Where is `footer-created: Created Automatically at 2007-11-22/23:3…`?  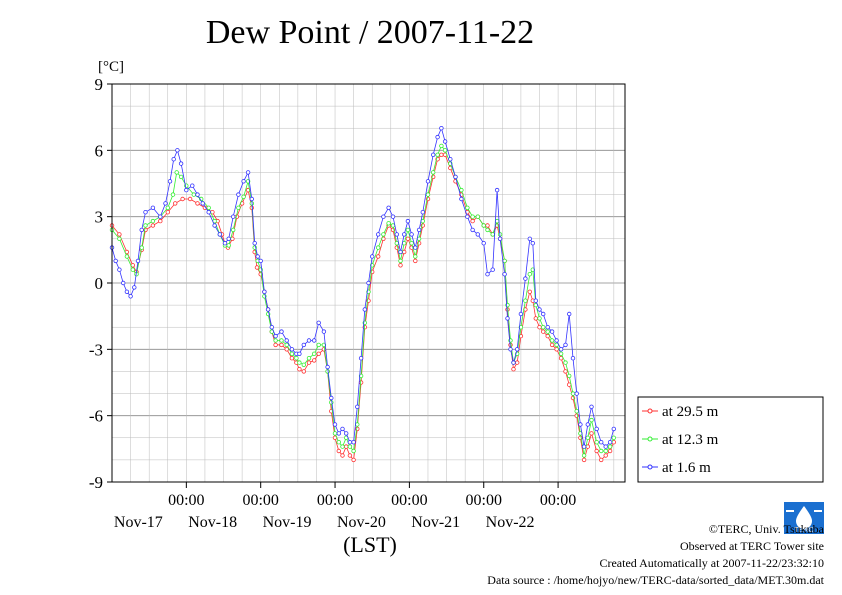 footer-created: Created Automatically at 2007-11-22/23:3… is located at coordinates (711, 563).